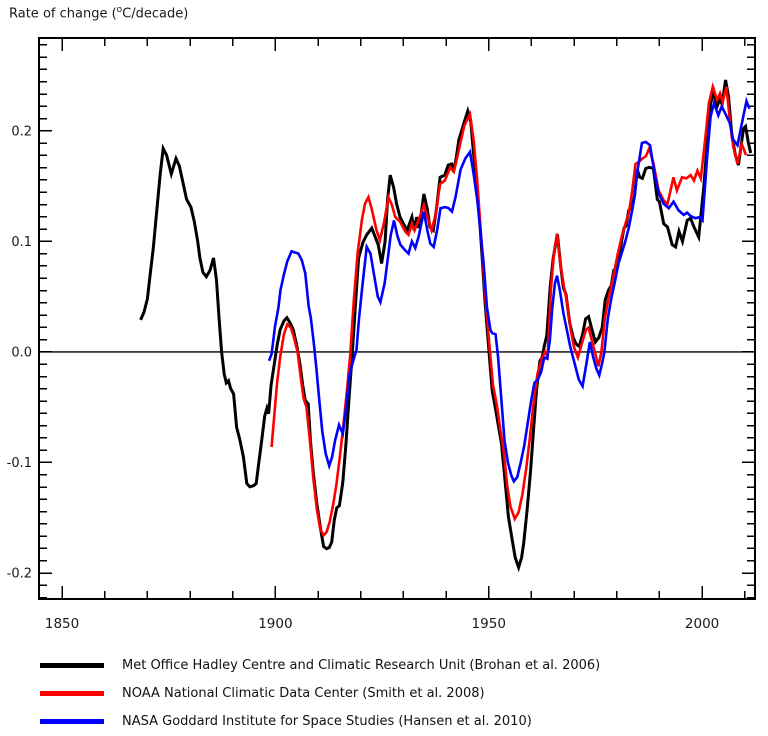 Image resolution: width=768 pixels, height=736 pixels. I want to click on y-tick-label--0.2: -0.2, so click(19, 574).